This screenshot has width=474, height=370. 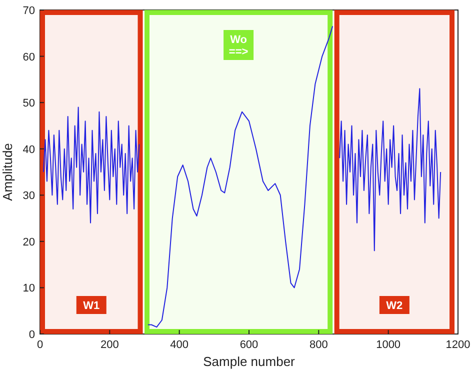 What do you see at coordinates (28, 196) in the screenshot?
I see `y-tick-label: 30` at bounding box center [28, 196].